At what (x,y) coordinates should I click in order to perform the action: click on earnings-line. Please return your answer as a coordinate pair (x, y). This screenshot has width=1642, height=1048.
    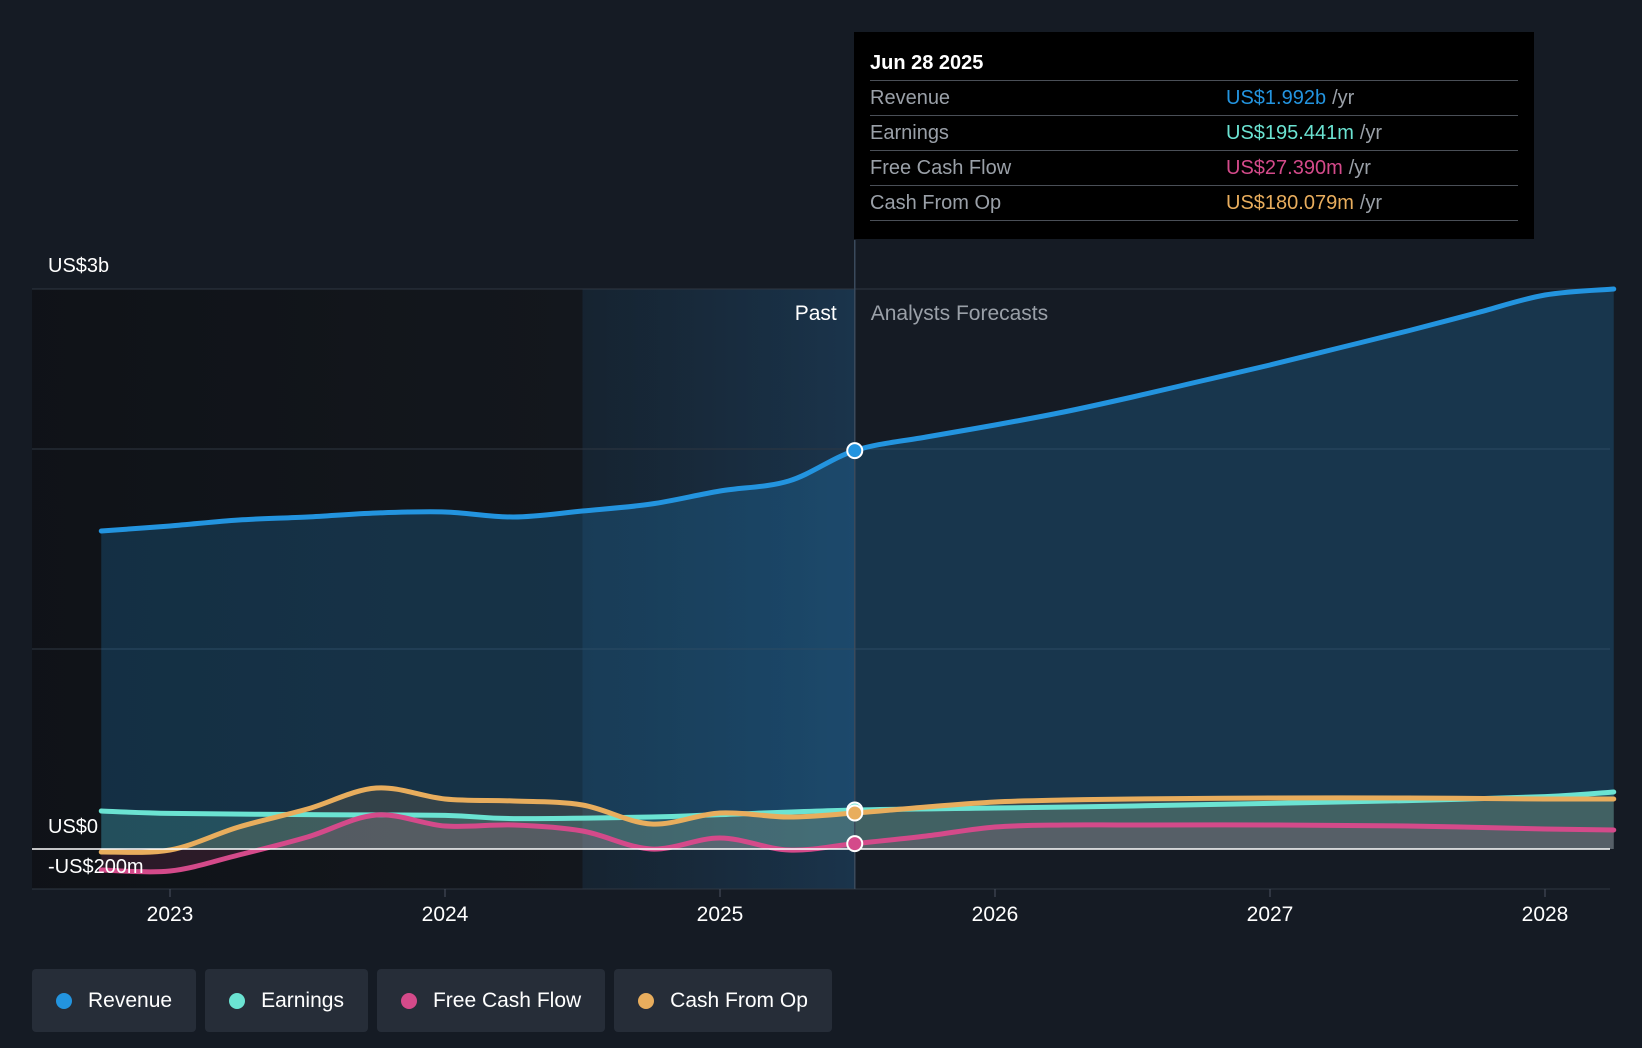
    Looking at the image, I should click on (857, 805).